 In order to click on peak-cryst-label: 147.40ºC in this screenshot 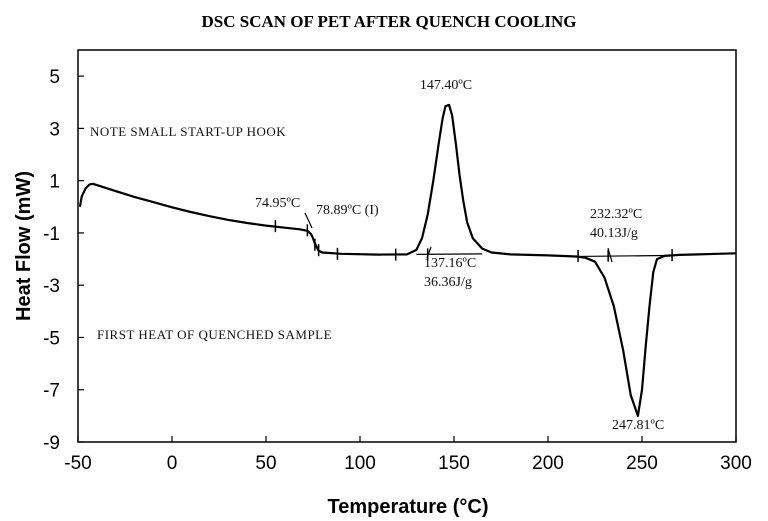, I will do `click(446, 85)`.